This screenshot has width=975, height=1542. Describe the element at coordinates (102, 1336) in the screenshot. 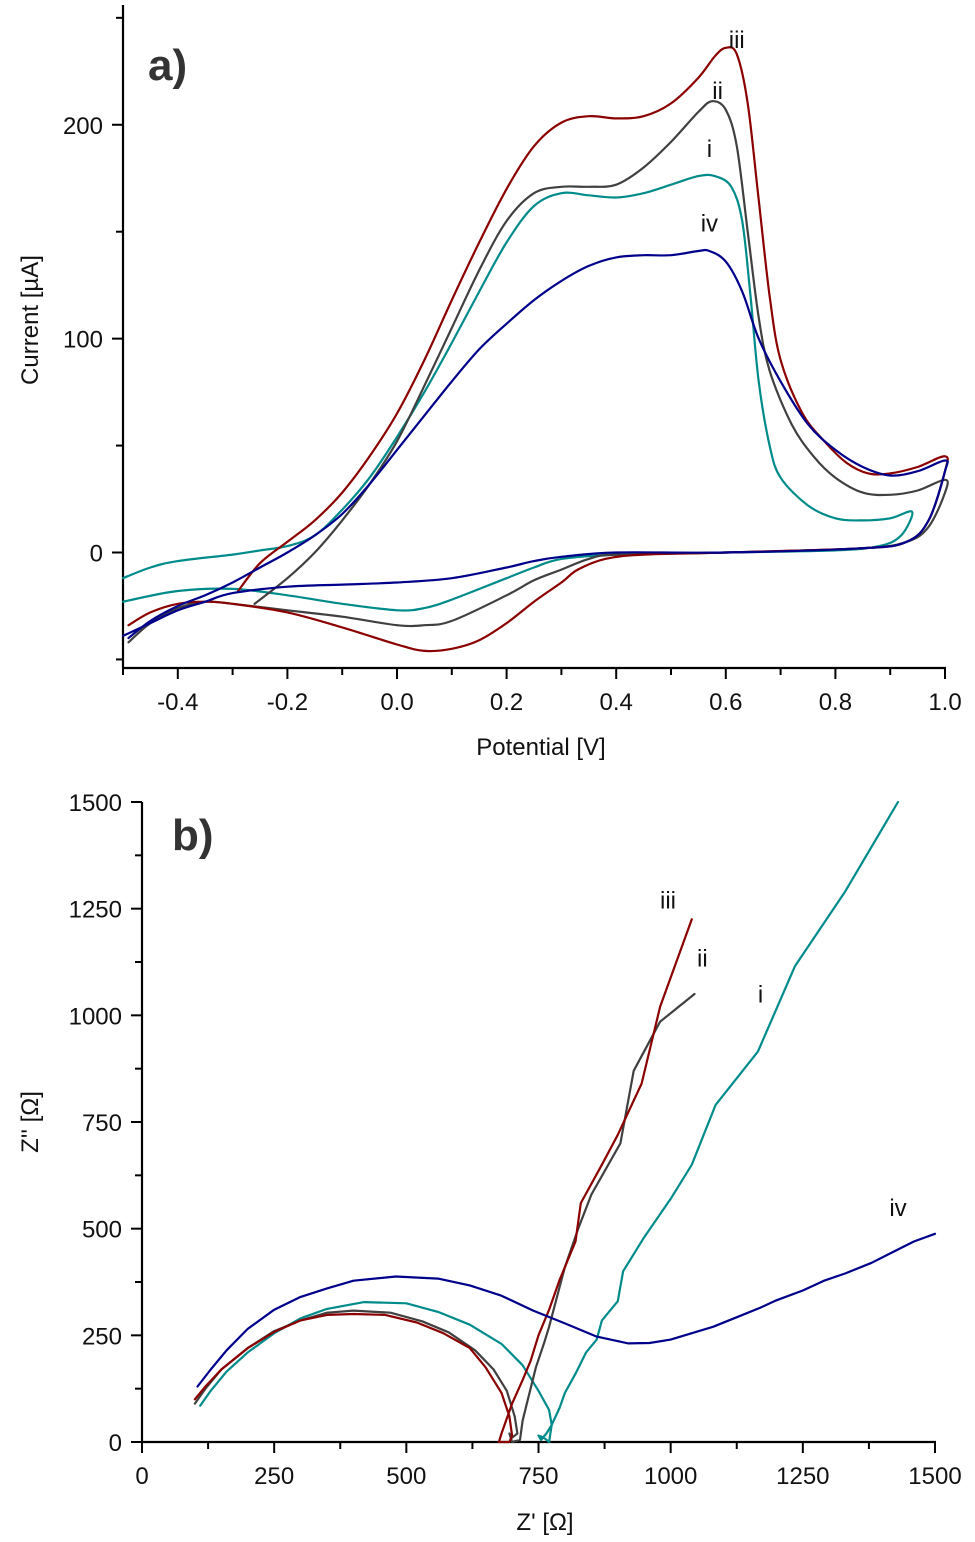

I see `eis-y-tick-label: 250` at that location.